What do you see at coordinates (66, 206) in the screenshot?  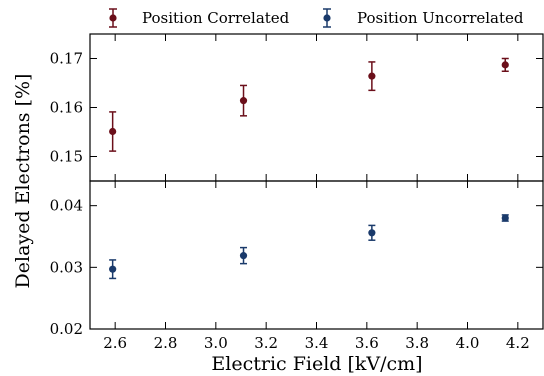 I see `y-tick-label-bottom-2: 0.04` at bounding box center [66, 206].